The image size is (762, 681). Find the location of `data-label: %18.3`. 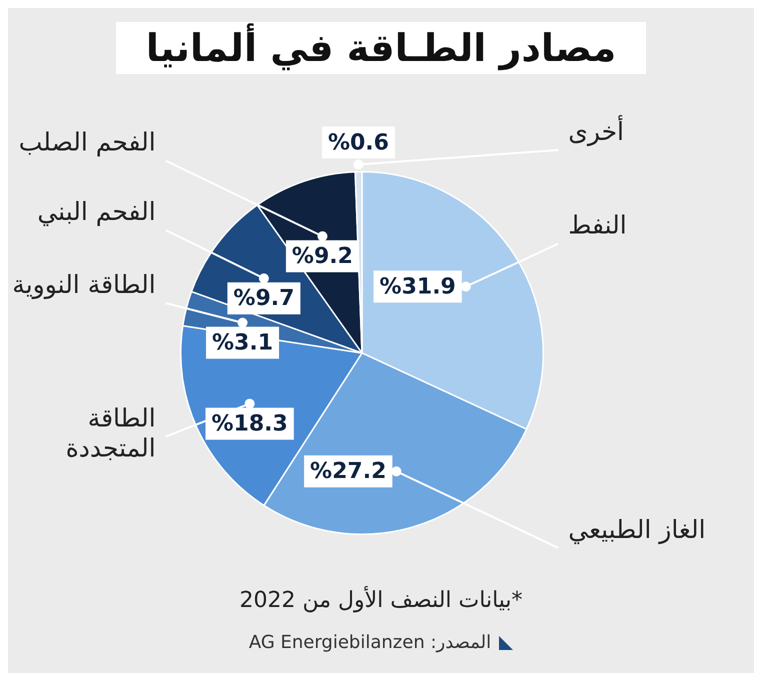

data-label: %18.3 is located at coordinates (250, 423).